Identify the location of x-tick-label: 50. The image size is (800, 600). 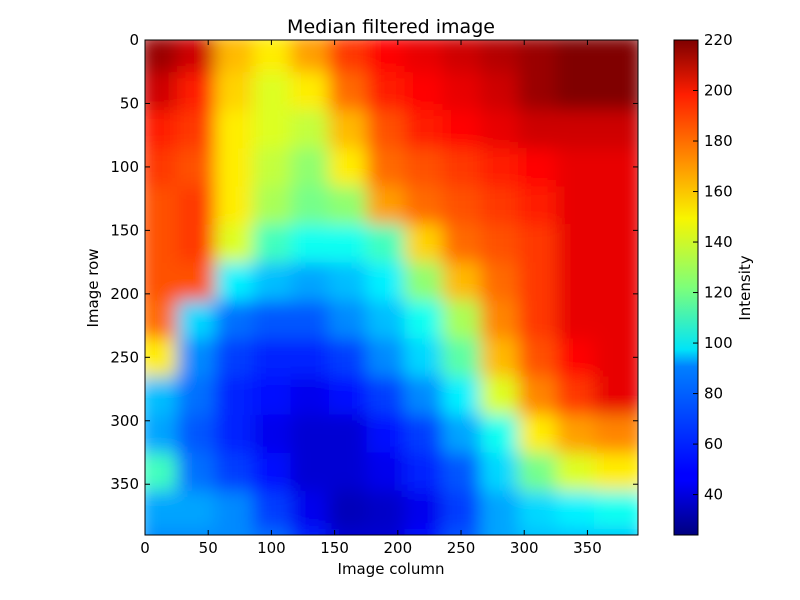
(208, 548).